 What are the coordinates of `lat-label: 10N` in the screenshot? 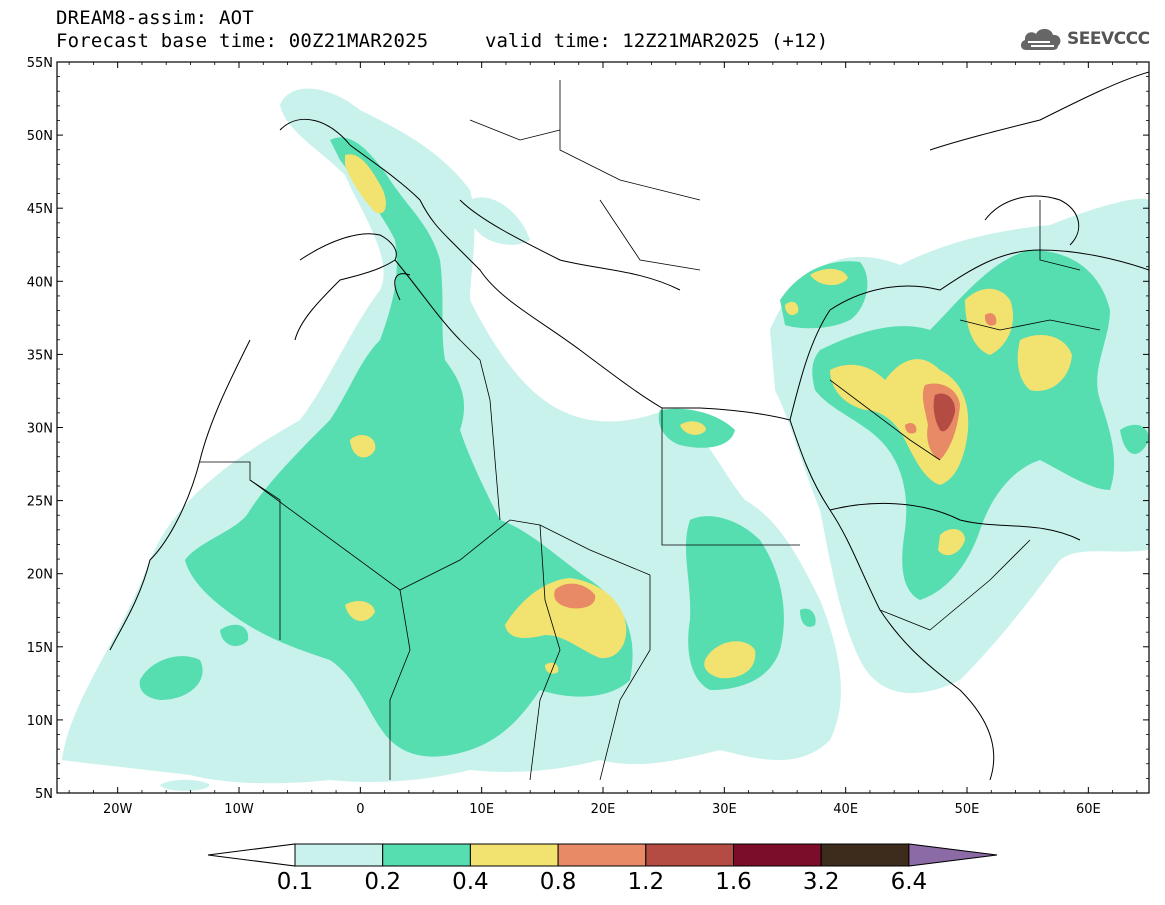 It's located at (40, 721).